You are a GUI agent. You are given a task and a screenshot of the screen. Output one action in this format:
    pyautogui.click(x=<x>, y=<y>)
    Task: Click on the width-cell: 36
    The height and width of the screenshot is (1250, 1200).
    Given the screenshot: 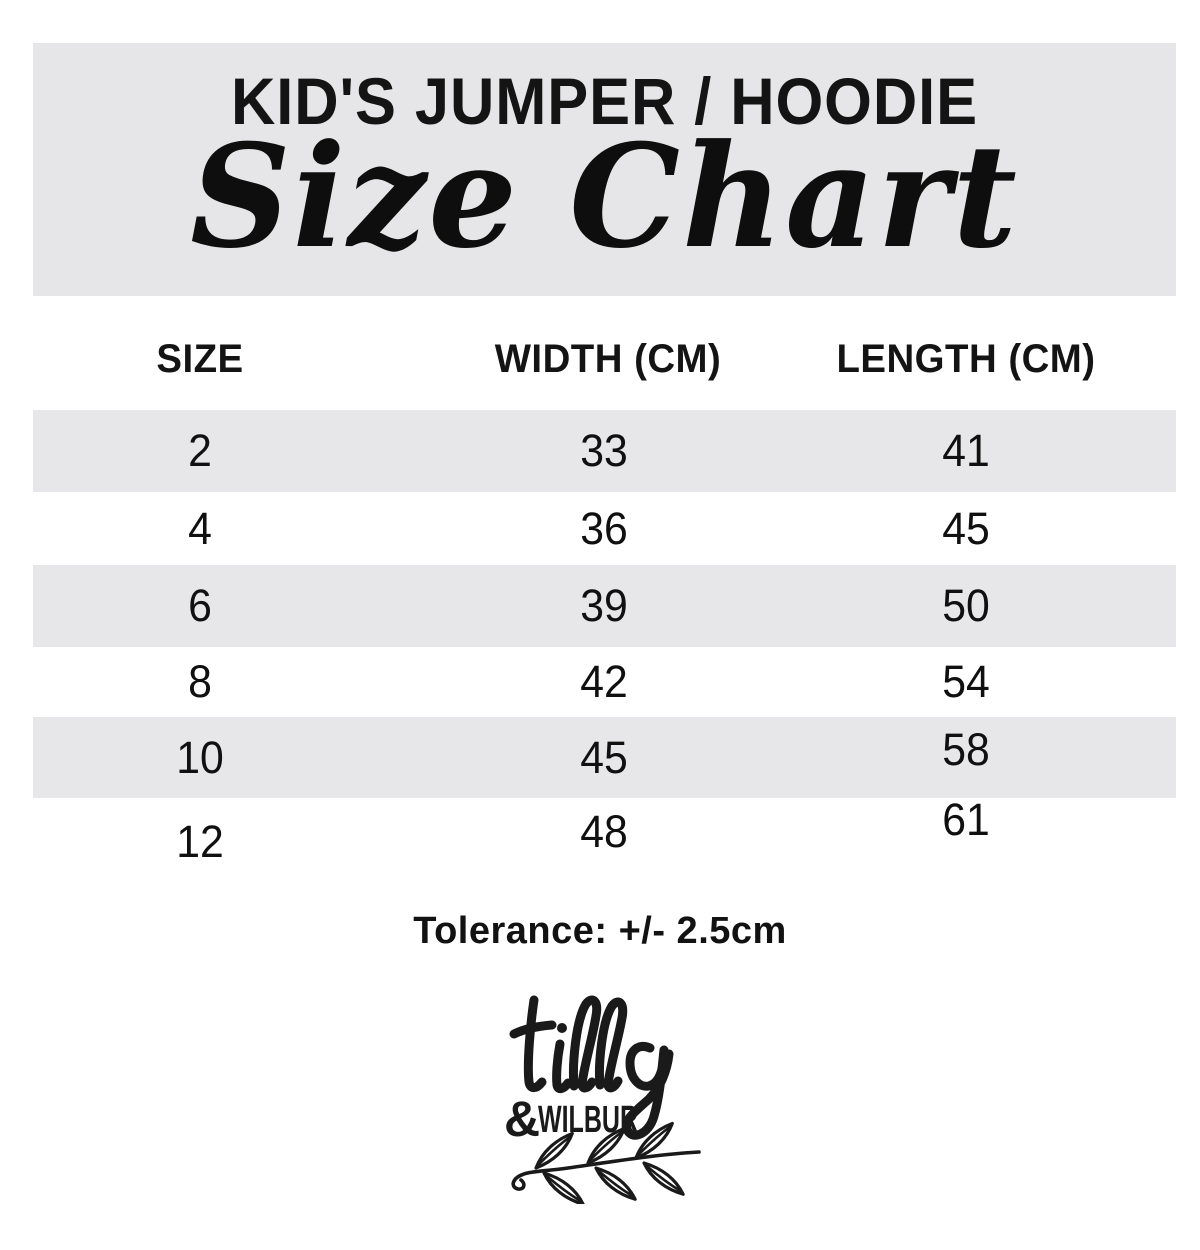 What is the action you would take?
    pyautogui.click(x=604, y=528)
    